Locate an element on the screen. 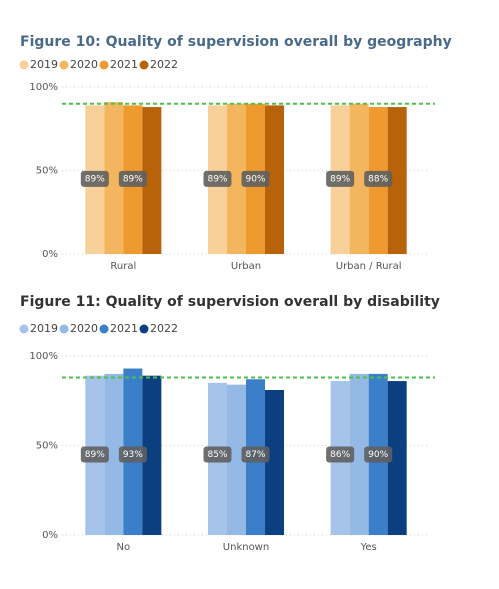 The width and height of the screenshot is (499, 589). value-label: 87% is located at coordinates (255, 455).